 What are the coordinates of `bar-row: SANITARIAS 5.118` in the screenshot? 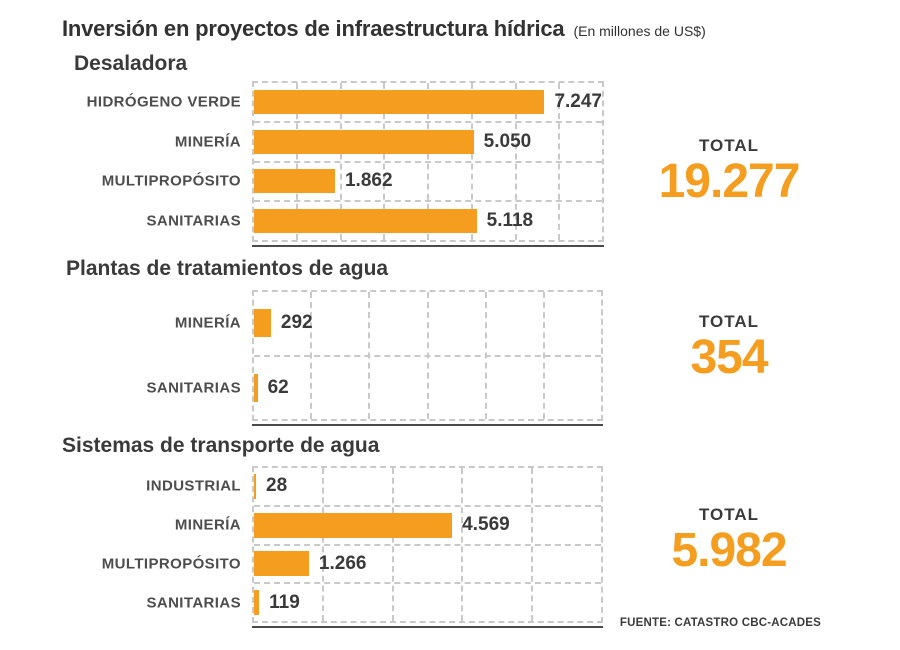 It's located at (374, 221).